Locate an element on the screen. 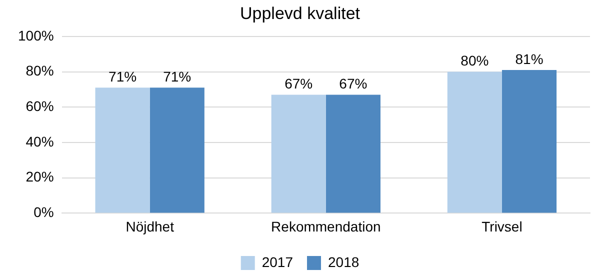  y-tick-label: 80% is located at coordinates (40, 70).